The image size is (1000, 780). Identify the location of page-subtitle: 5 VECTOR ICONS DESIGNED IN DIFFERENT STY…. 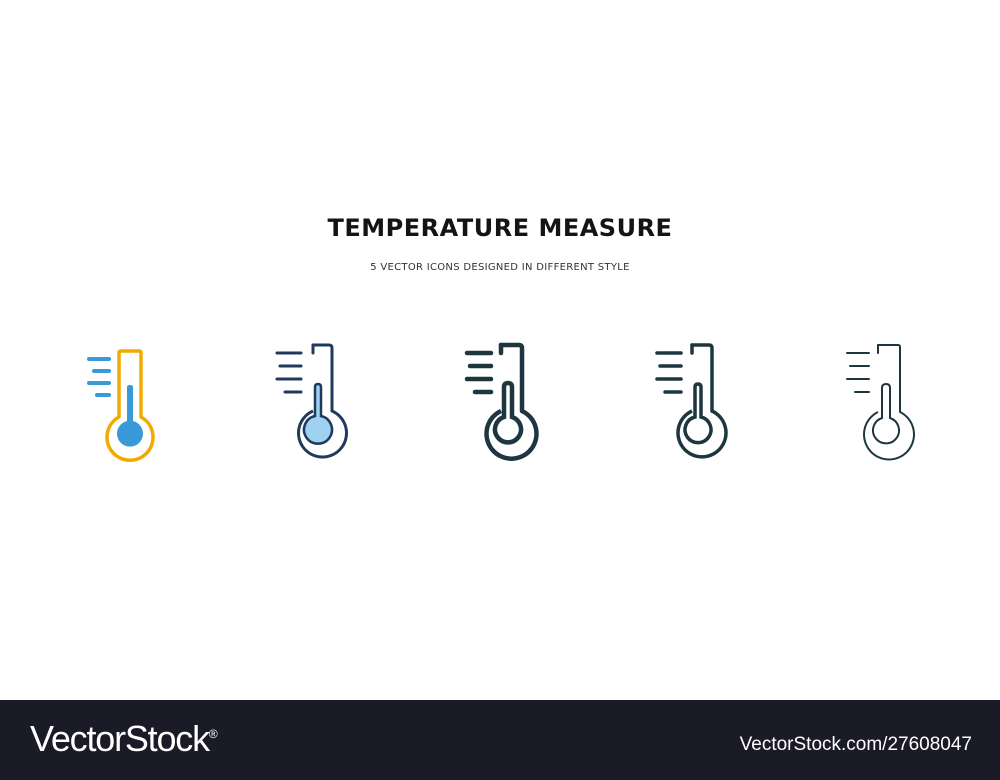
(500, 267).